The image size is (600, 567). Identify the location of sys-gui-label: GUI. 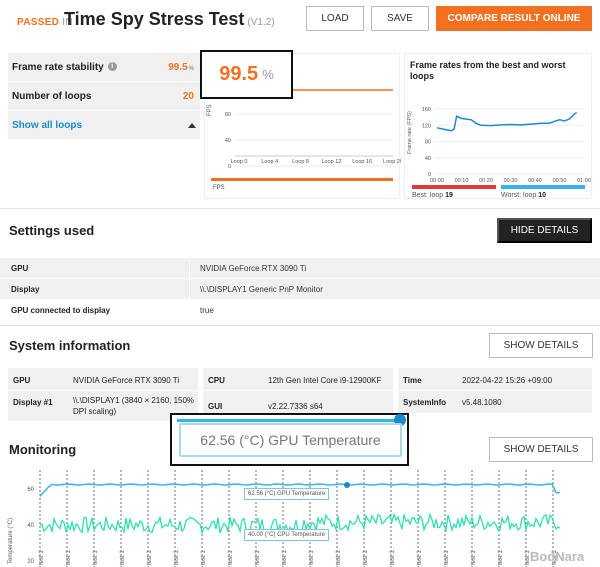
(215, 406).